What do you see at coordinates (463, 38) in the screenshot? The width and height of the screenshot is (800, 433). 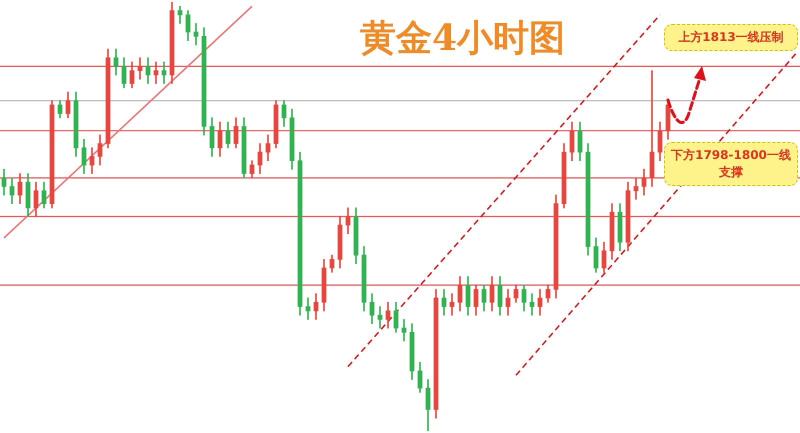 I see `text: 黄金4小时图` at bounding box center [463, 38].